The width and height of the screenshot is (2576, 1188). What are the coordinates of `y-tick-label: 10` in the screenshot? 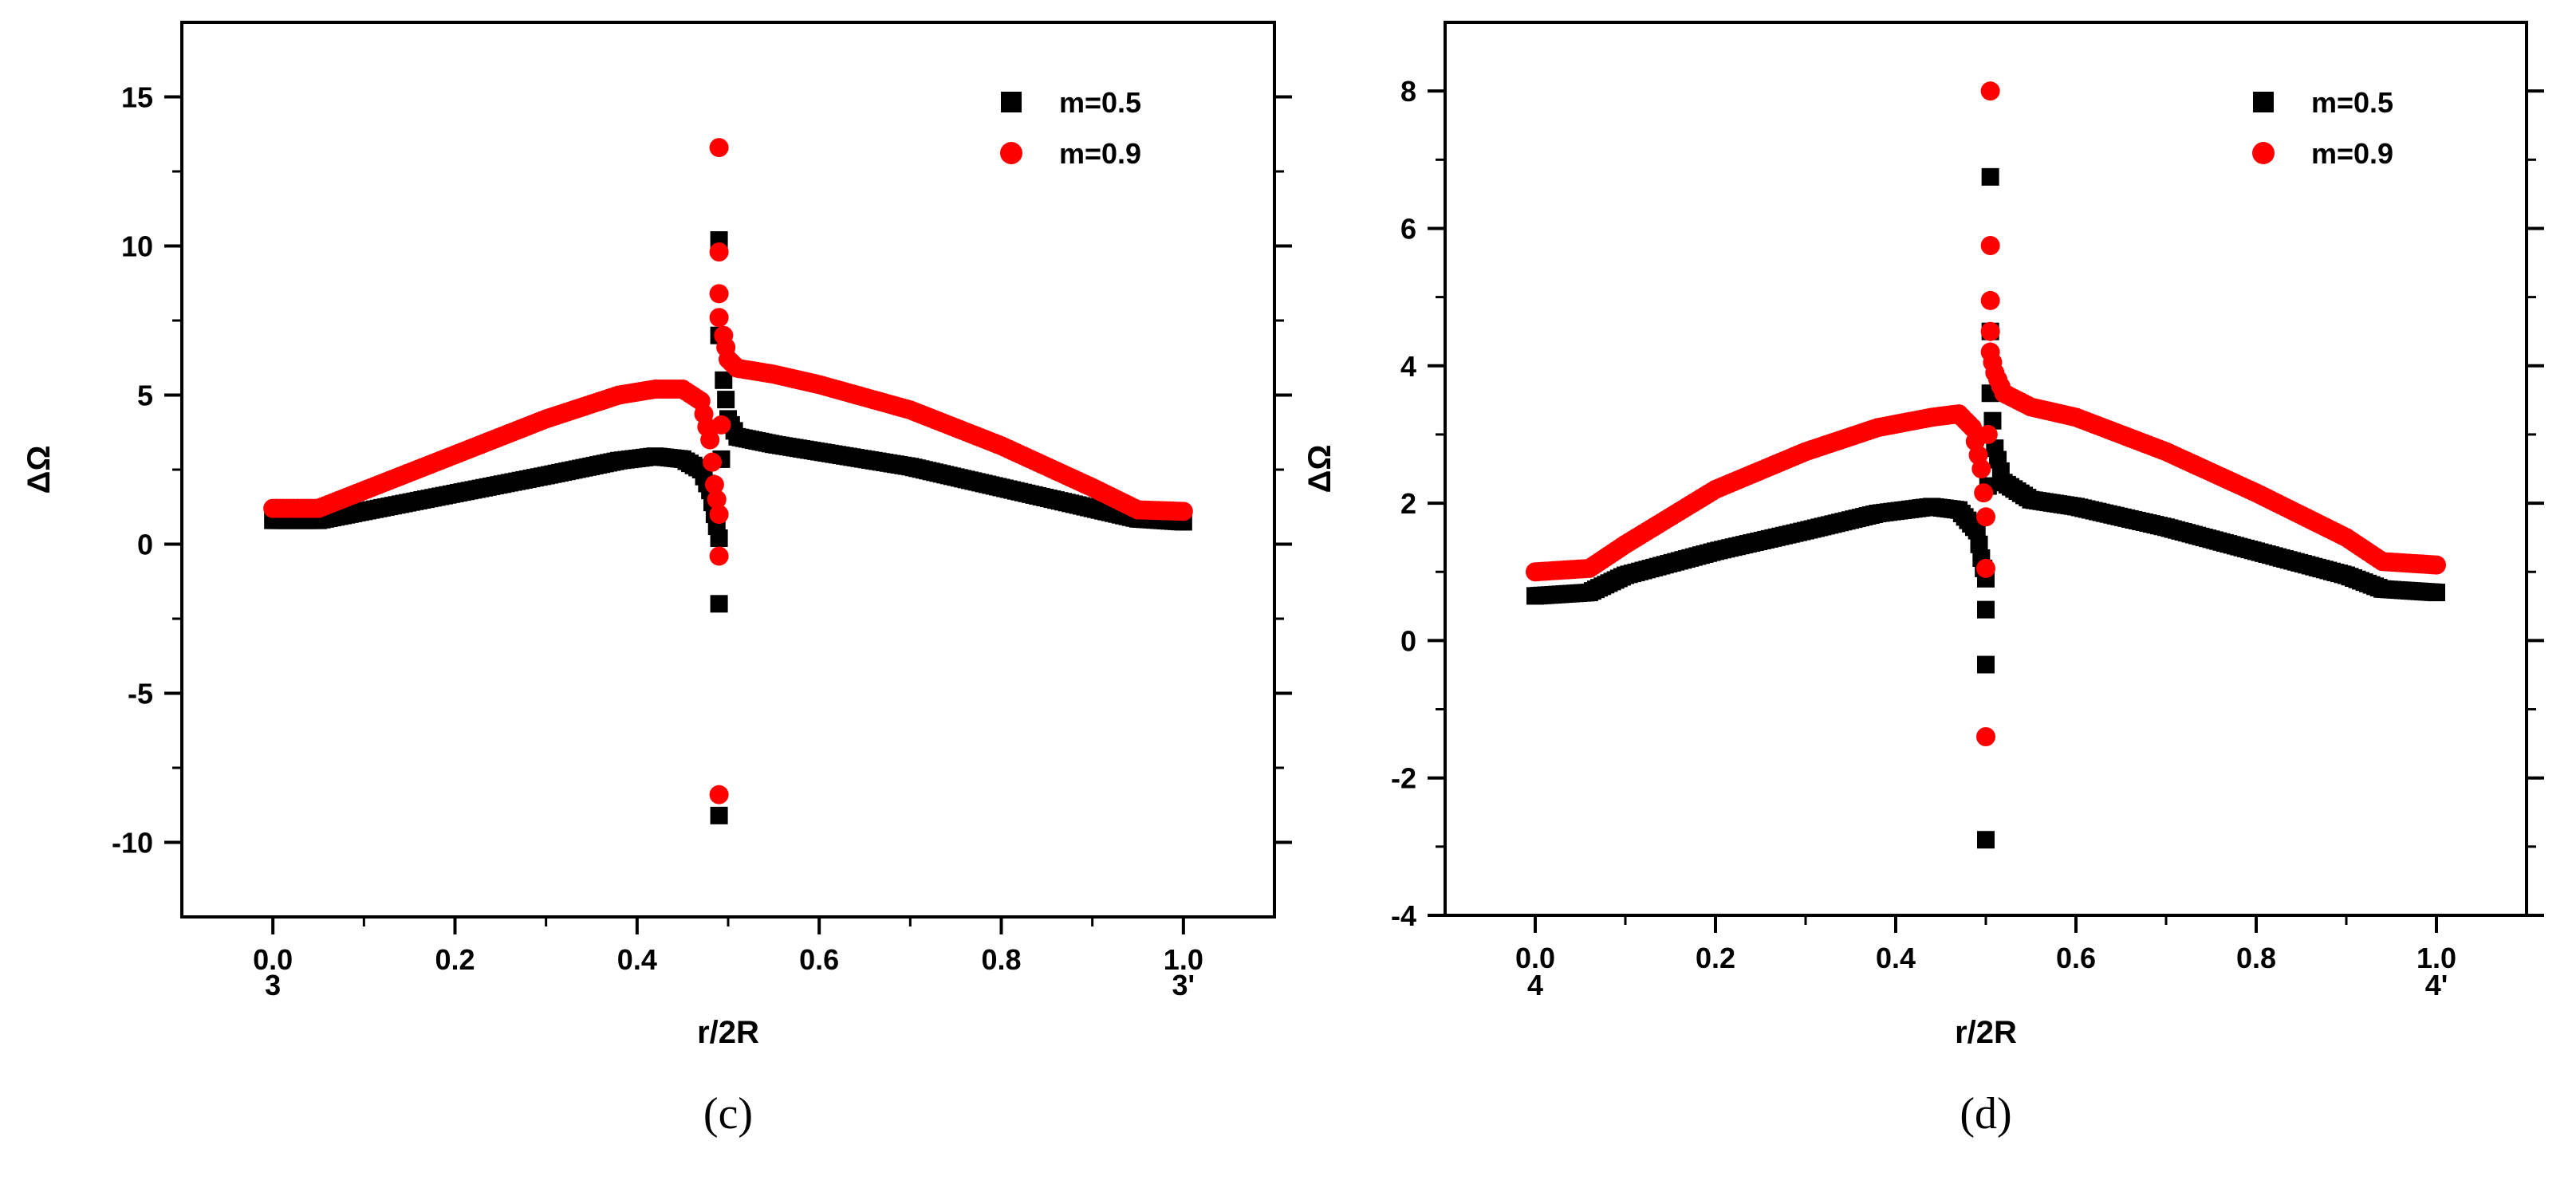 It's located at (137, 246).